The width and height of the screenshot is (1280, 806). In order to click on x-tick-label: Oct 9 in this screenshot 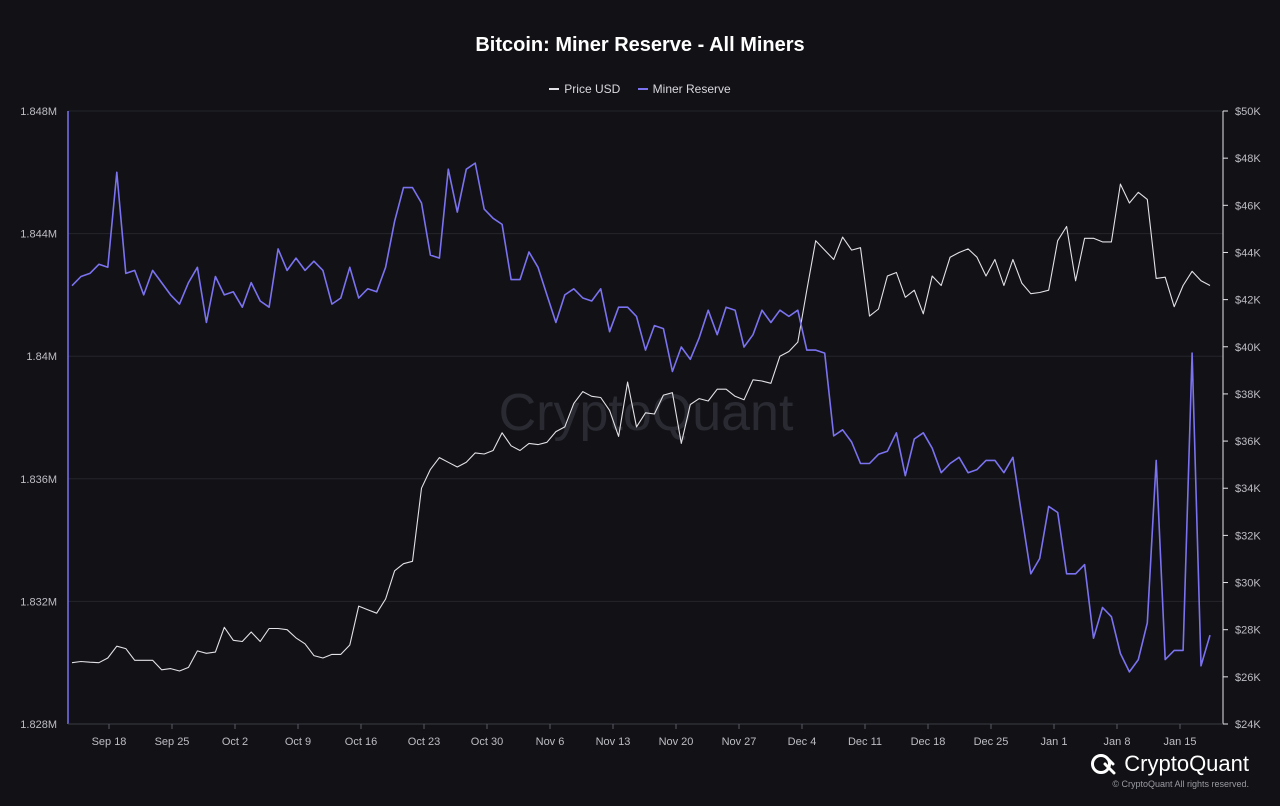, I will do `click(298, 742)`.